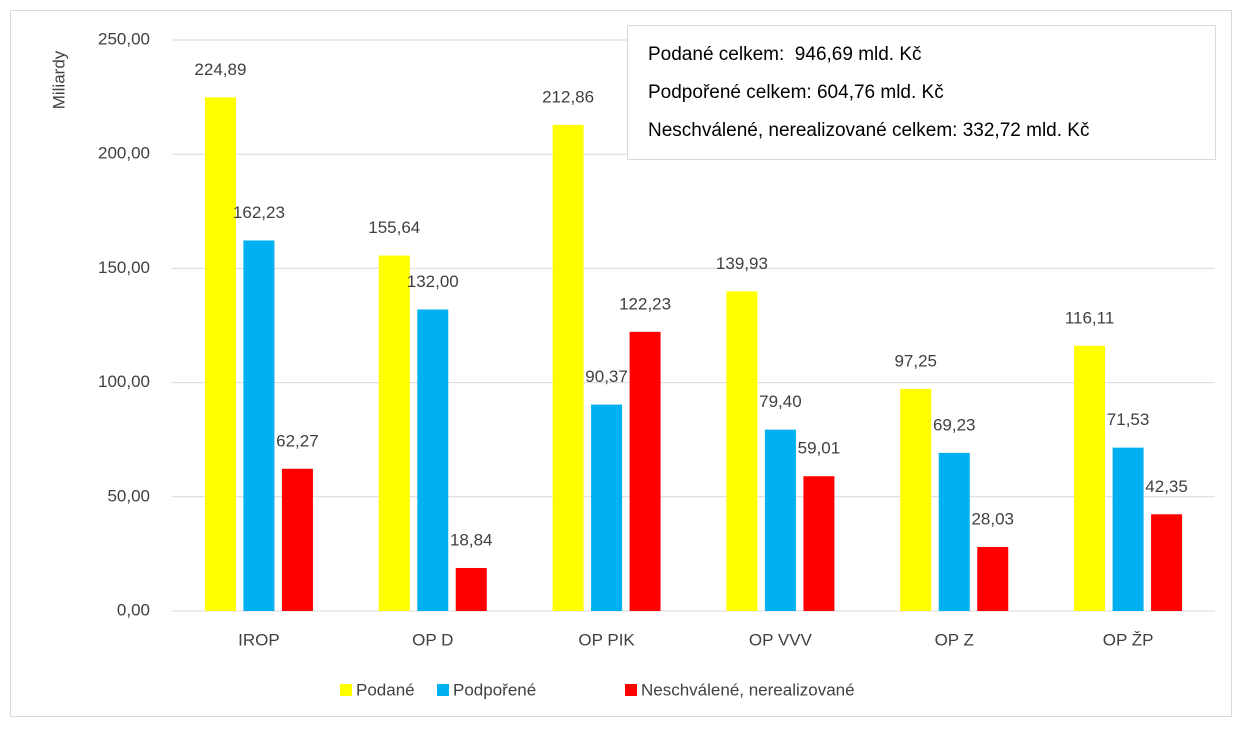 The height and width of the screenshot is (732, 1233). I want to click on x-tick-label: OP D, so click(432, 639).